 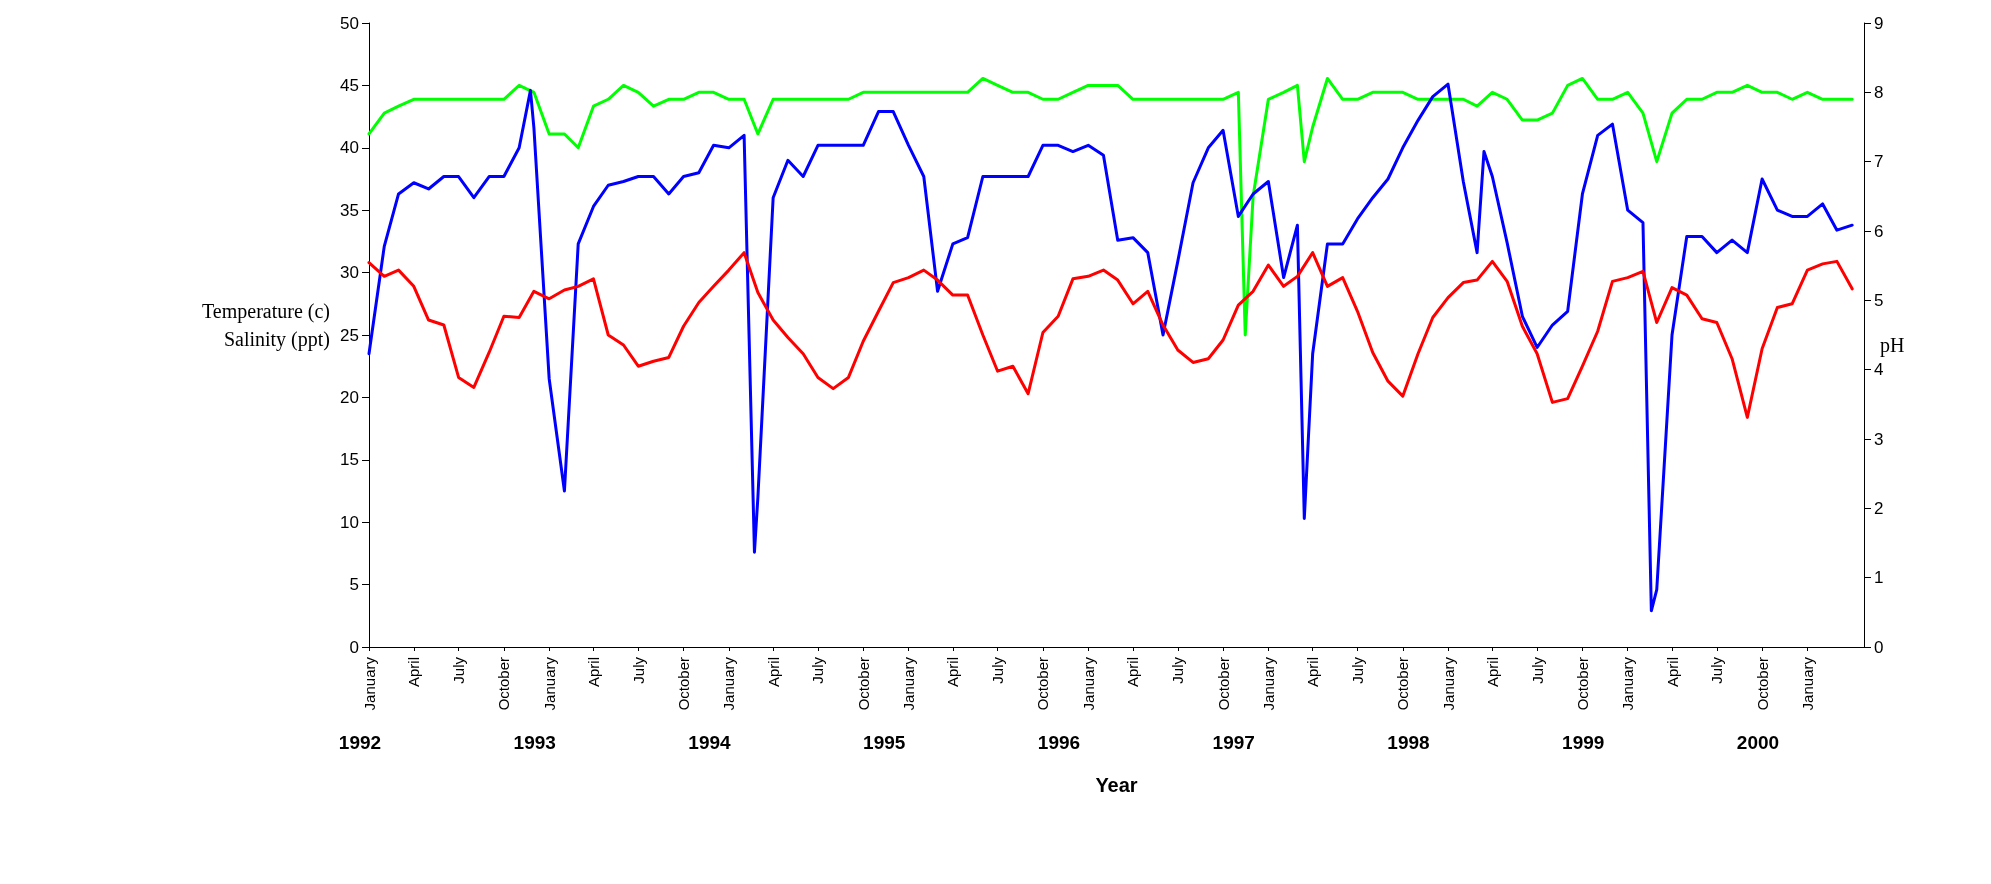 What do you see at coordinates (1879, 439) in the screenshot?
I see `y2-tick-label: 3` at bounding box center [1879, 439].